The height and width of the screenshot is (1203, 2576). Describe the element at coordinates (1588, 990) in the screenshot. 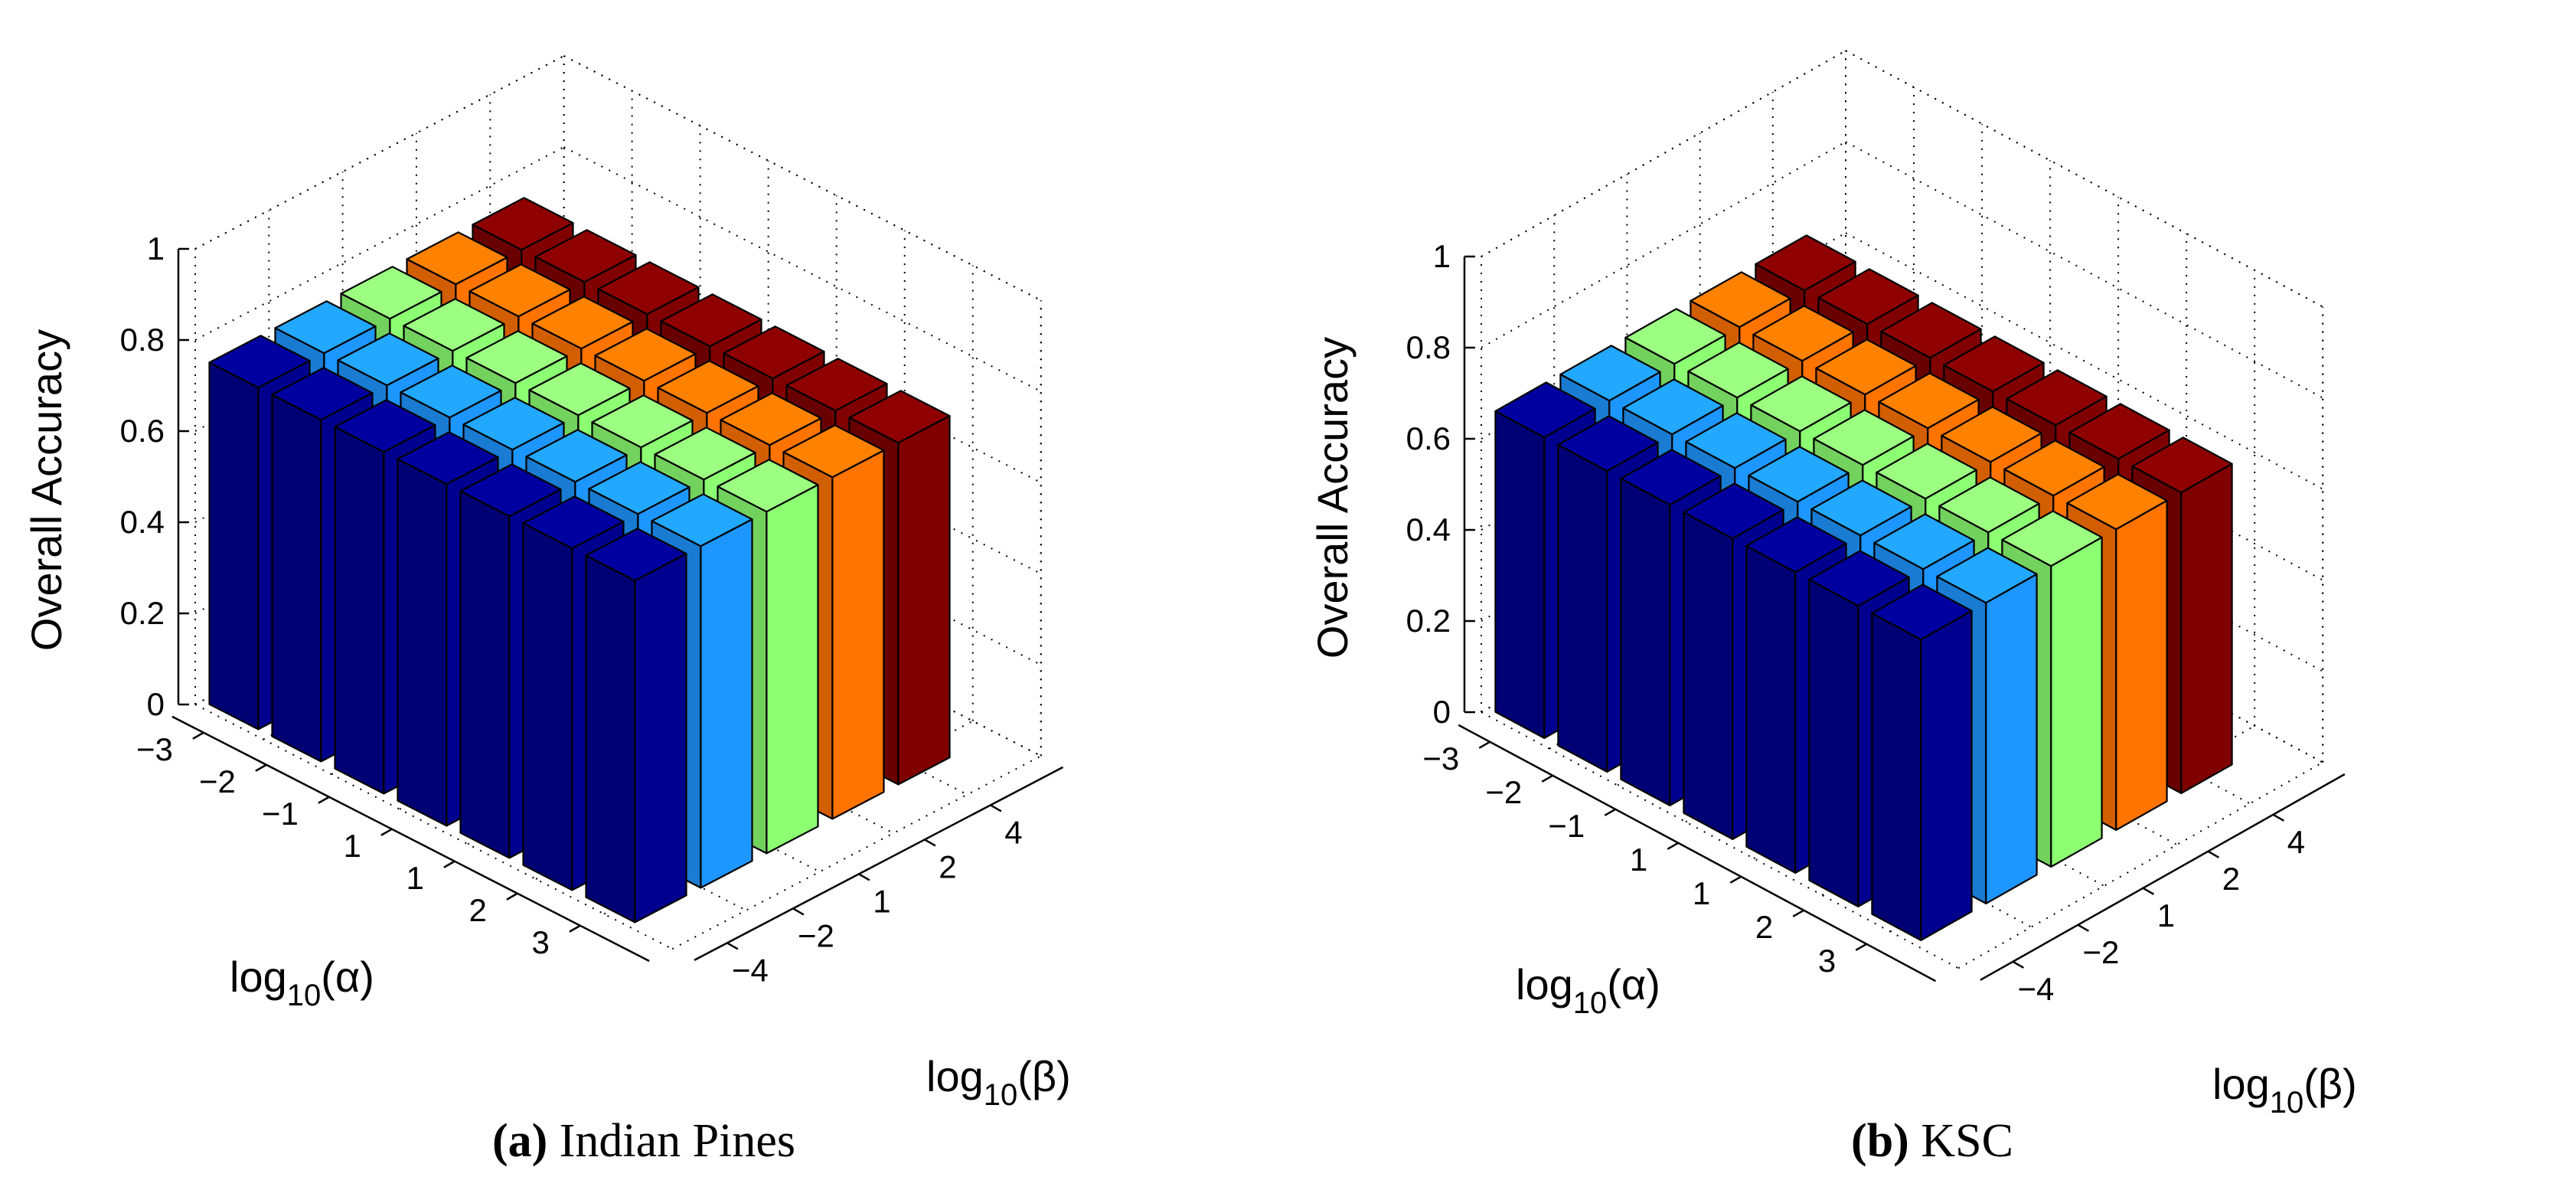

I see `alpha-axis-label: log10(α)` at that location.